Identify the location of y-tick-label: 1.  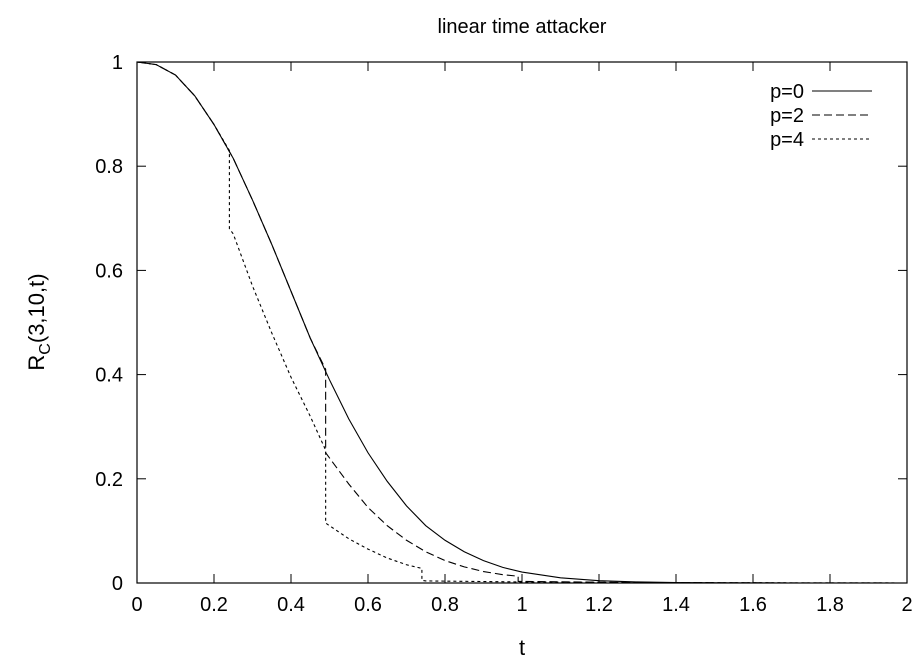
(117, 63).